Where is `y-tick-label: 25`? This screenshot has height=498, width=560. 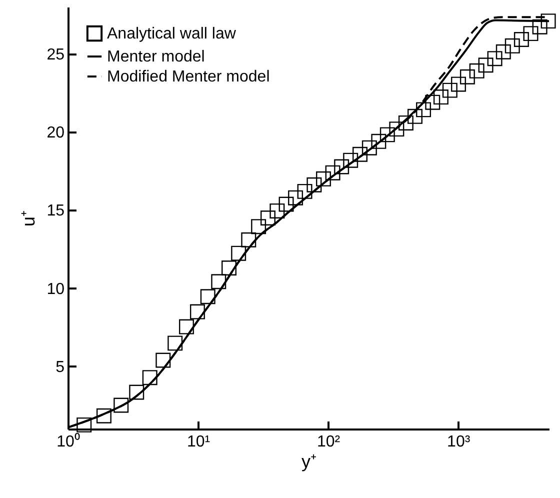 y-tick-label: 25 is located at coordinates (55, 55).